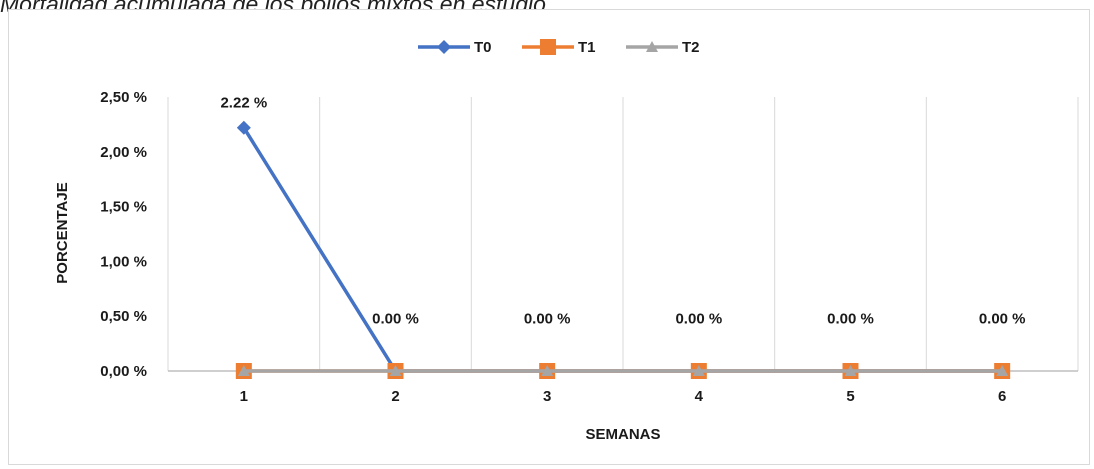  Describe the element at coordinates (455, 47) in the screenshot. I see `legend-item-T0: T0` at that location.